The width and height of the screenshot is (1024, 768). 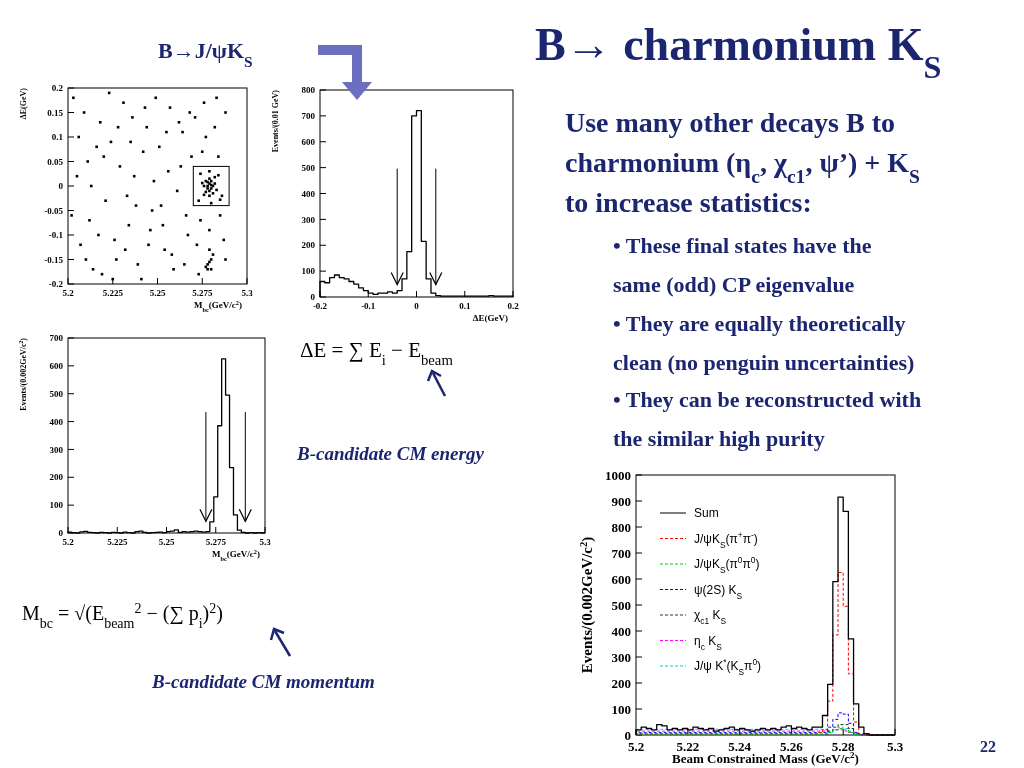 I want to click on legend-label: J/ψ K$^{*}$(K$_{S}$π$^{0}$), so click(x=728, y=667).